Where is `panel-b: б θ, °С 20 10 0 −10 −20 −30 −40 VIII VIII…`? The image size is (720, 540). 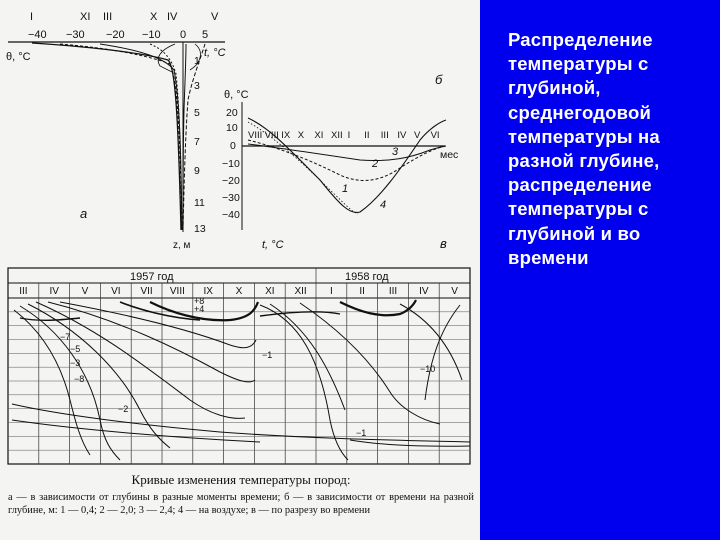 panel-b: б θ, °С 20 10 0 −10 −20 −30 −40 VIII VIII… is located at coordinates (340, 161).